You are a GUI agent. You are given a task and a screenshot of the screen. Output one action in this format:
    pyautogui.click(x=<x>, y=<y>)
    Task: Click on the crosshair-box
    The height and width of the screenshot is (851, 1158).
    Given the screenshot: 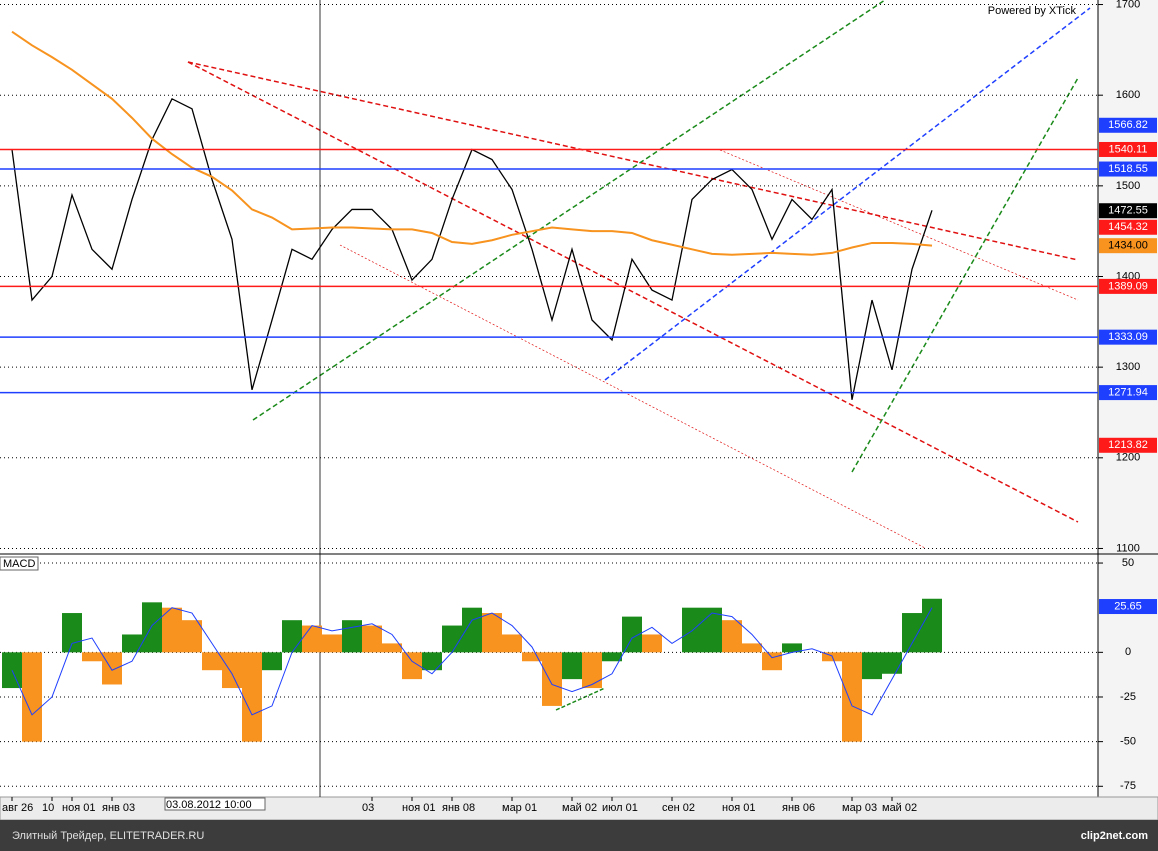 What is the action you would take?
    pyautogui.click(x=215, y=804)
    